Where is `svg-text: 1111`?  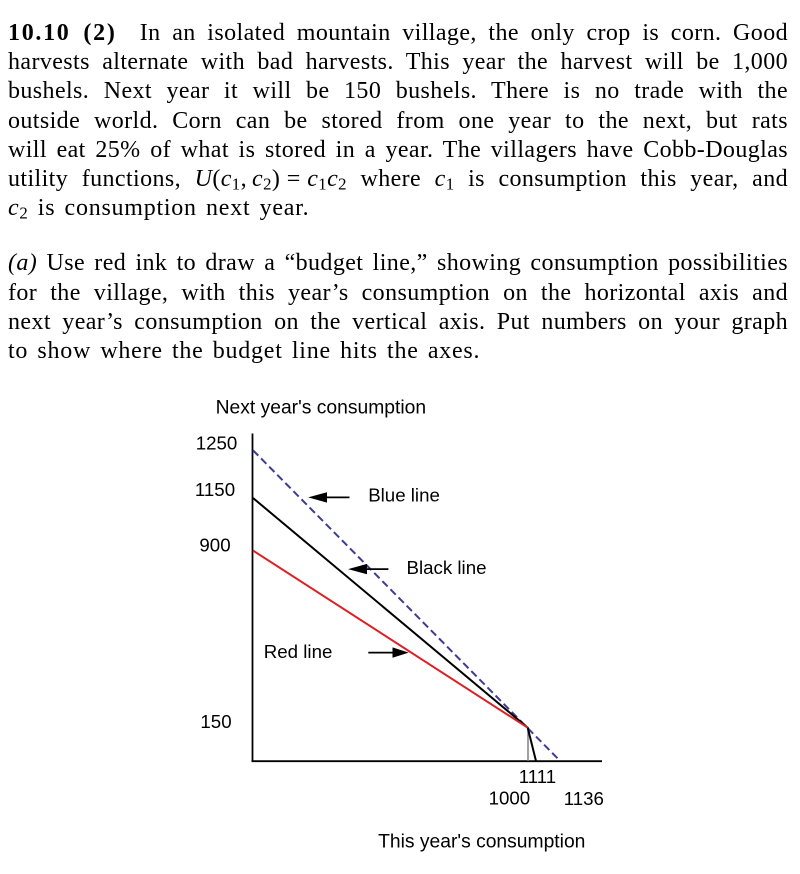 svg-text: 1111 is located at coordinates (537, 776).